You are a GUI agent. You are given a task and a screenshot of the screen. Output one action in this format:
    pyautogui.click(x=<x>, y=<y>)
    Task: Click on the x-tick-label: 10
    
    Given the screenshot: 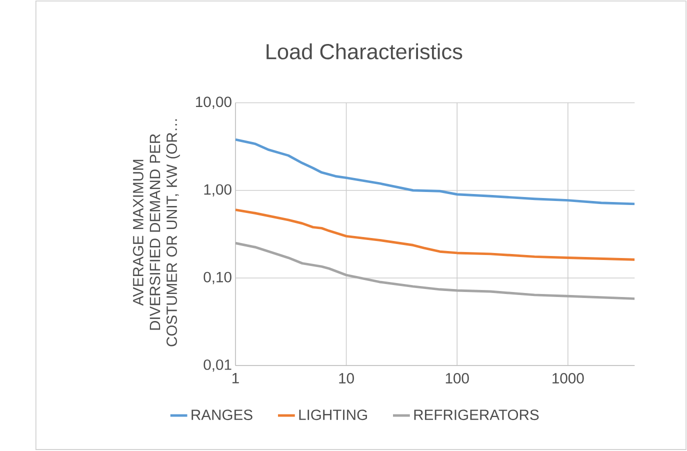 What is the action you would take?
    pyautogui.click(x=346, y=378)
    